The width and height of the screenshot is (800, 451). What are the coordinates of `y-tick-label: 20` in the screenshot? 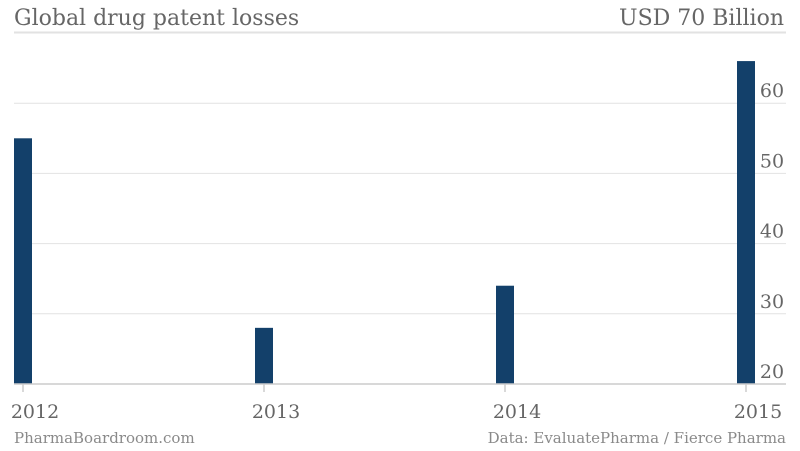 It's located at (772, 372).